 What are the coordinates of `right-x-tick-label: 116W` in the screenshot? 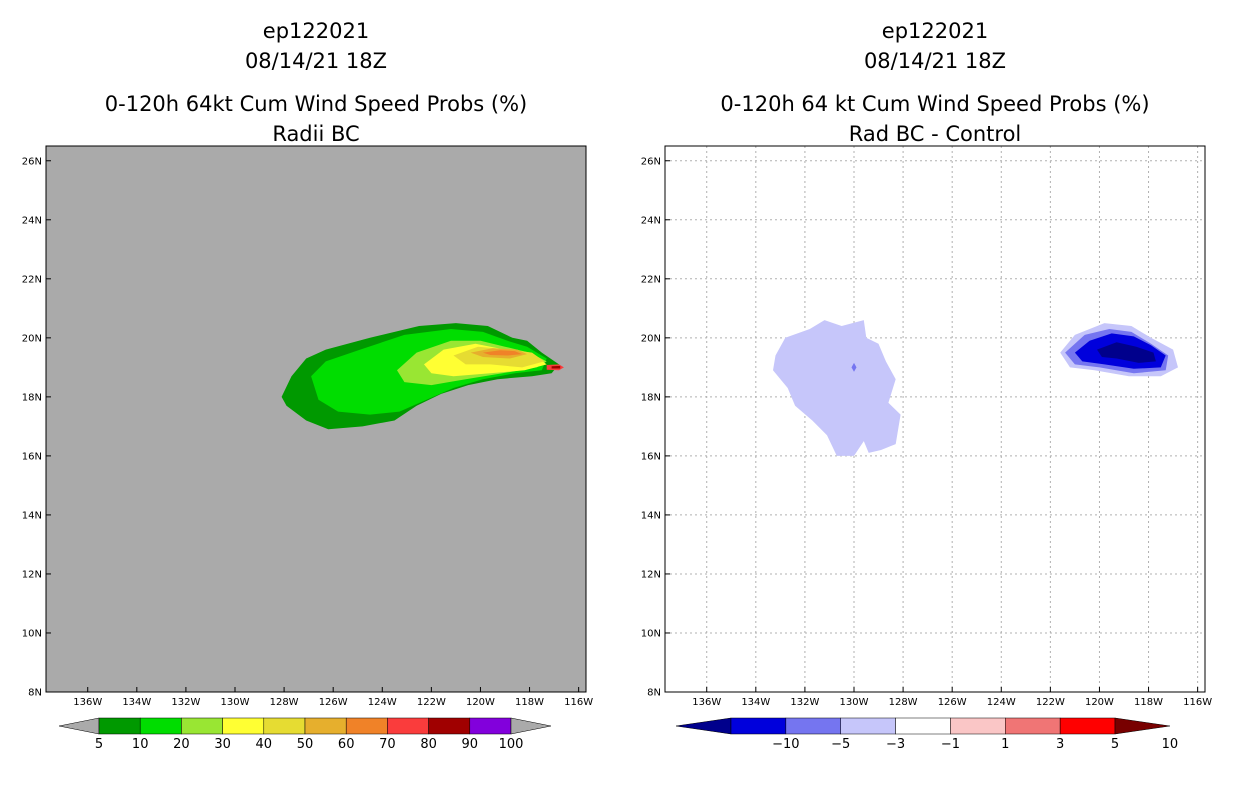 It's located at (1197, 702).